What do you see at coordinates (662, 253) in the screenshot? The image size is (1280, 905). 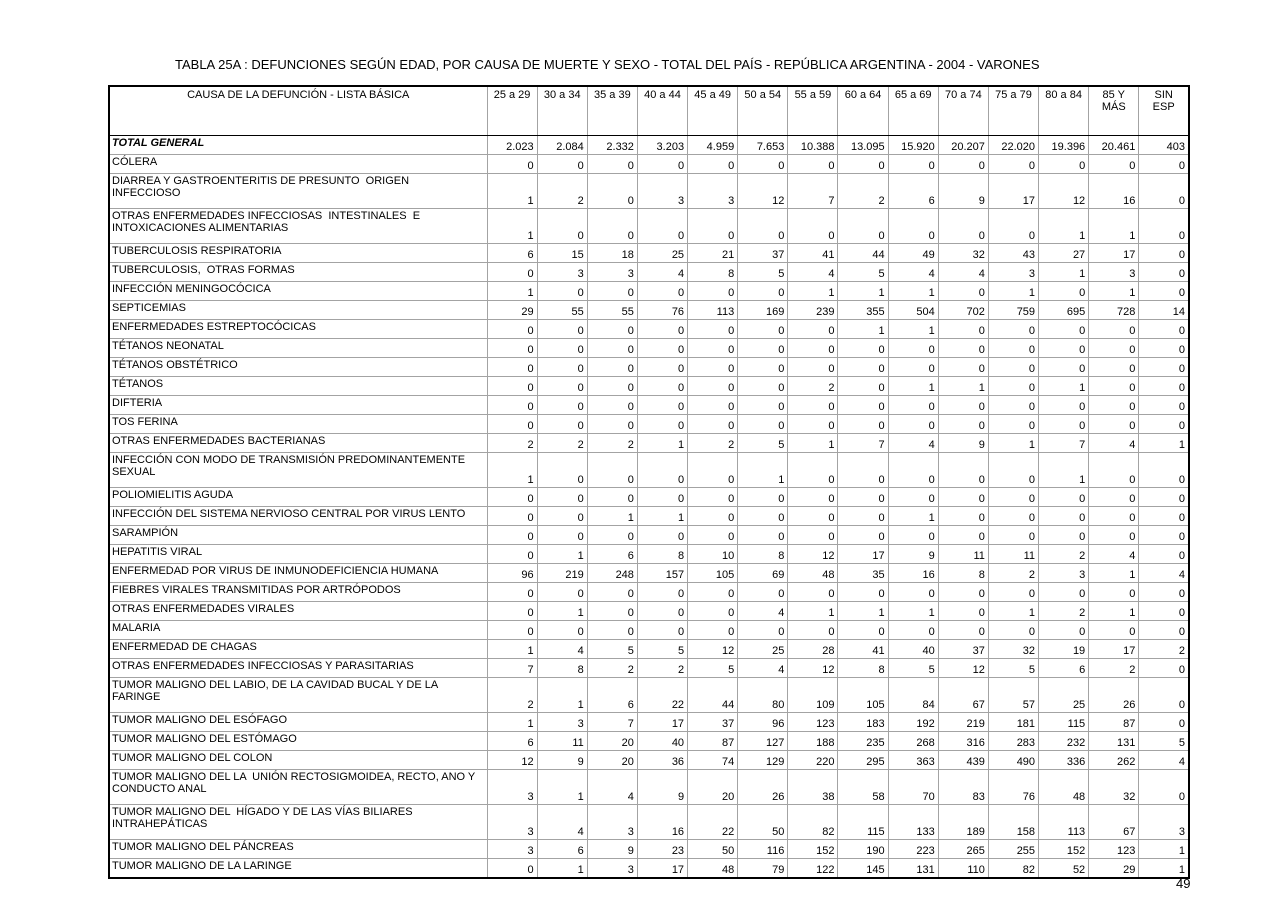 I see `value-cell: 25` at bounding box center [662, 253].